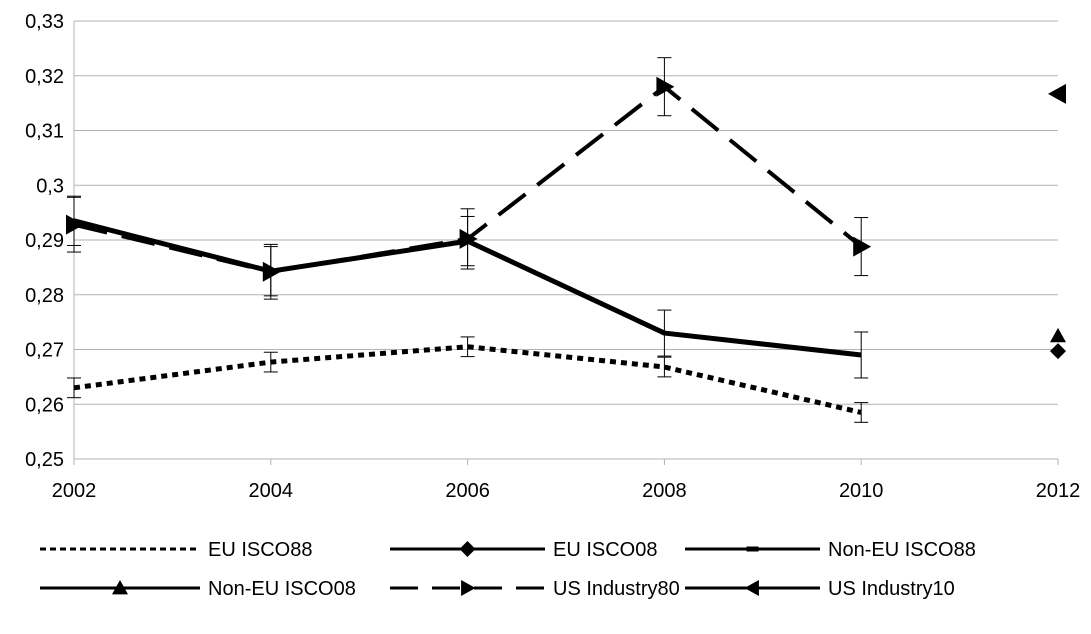 This screenshot has height=634, width=1091. I want to click on legend-item: Non-EU ISCO08, so click(198, 589).